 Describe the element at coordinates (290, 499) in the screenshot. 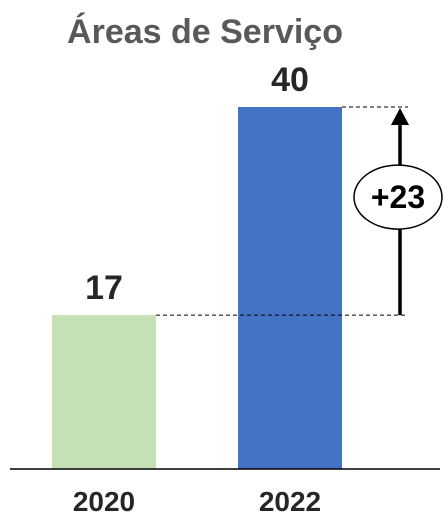

I see `x-tick-label-2022: 2022` at that location.